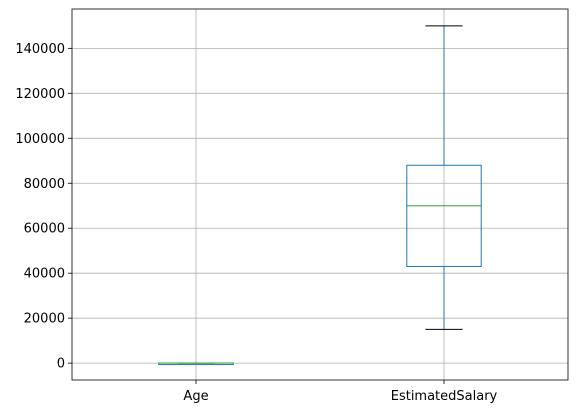 This screenshot has width=578, height=413. I want to click on box-estimatedsalary, so click(444, 177).